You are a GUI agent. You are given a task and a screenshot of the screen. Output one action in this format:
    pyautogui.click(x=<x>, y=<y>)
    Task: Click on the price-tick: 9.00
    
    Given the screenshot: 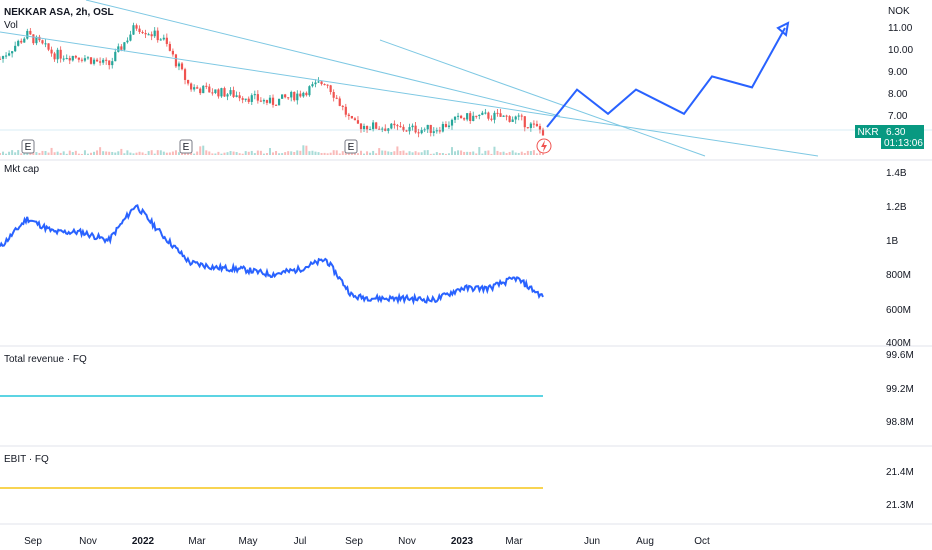 What is the action you would take?
    pyautogui.click(x=898, y=72)
    